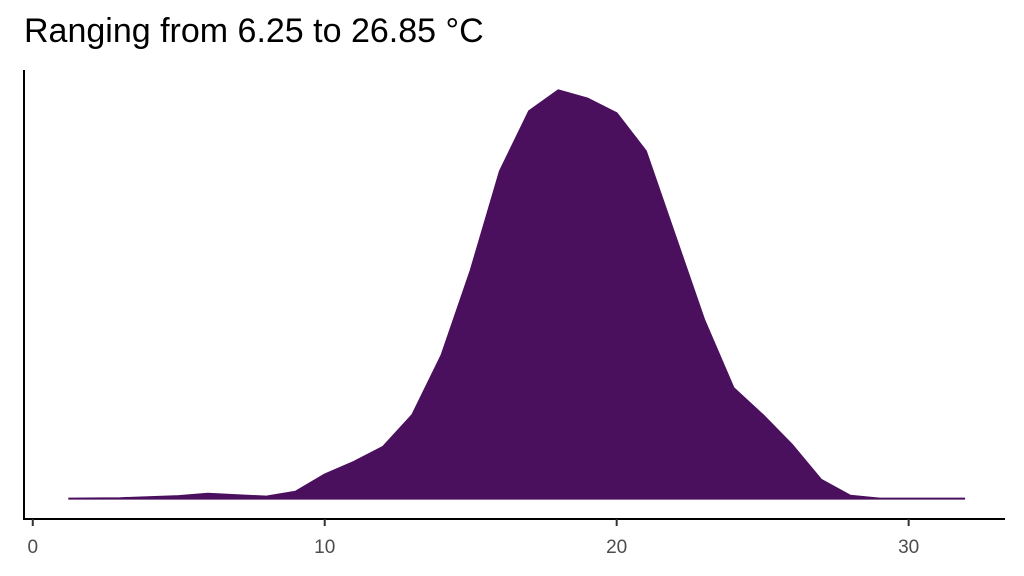  Describe the element at coordinates (32, 547) in the screenshot. I see `x-tick-label: 0` at that location.